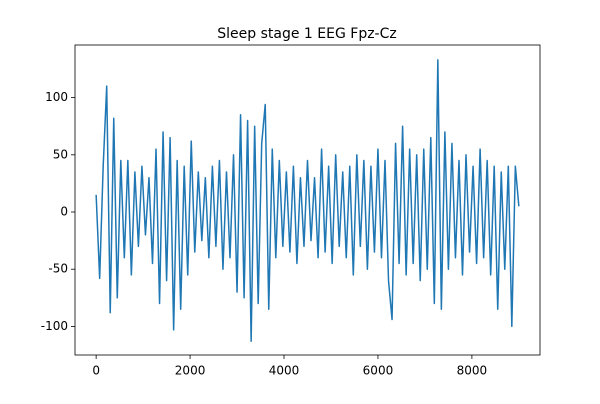  I want to click on x-tick-label: 2000, so click(190, 371).